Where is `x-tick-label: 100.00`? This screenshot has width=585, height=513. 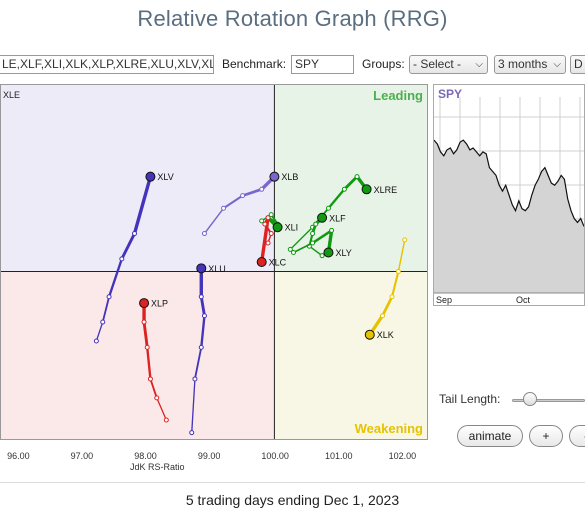 x-tick-label: 100.00 is located at coordinates (275, 456).